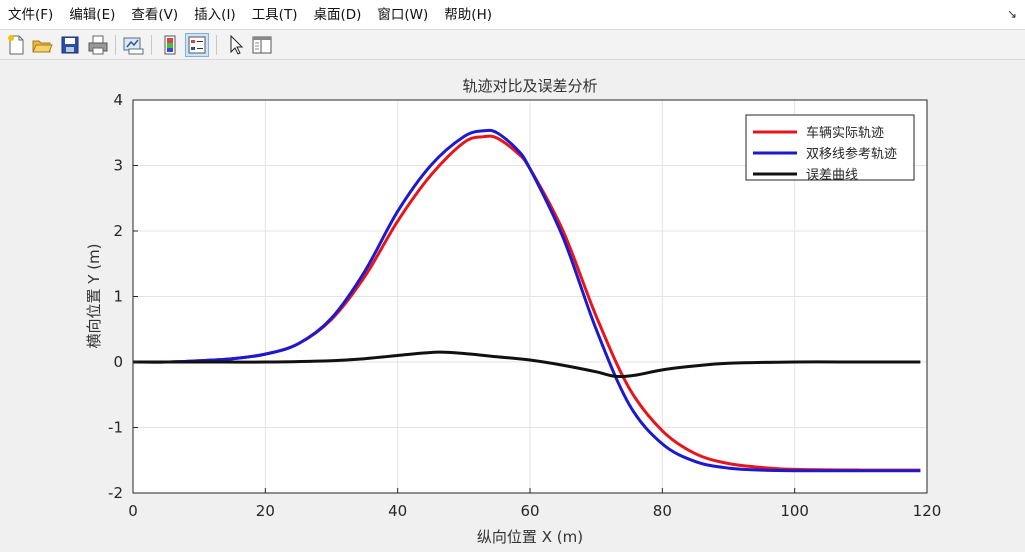 The height and width of the screenshot is (552, 1025). What do you see at coordinates (115, 493) in the screenshot?
I see `y-tick-label: -2` at bounding box center [115, 493].